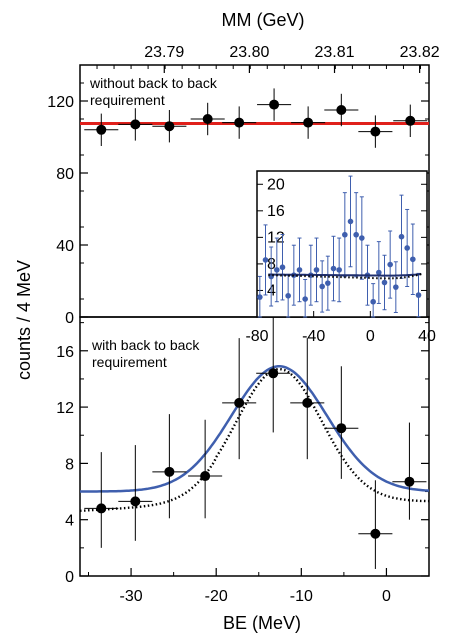  Describe the element at coordinates (145, 345) in the screenshot. I see `bottom-panel-annotation-line1: with back to back` at that location.